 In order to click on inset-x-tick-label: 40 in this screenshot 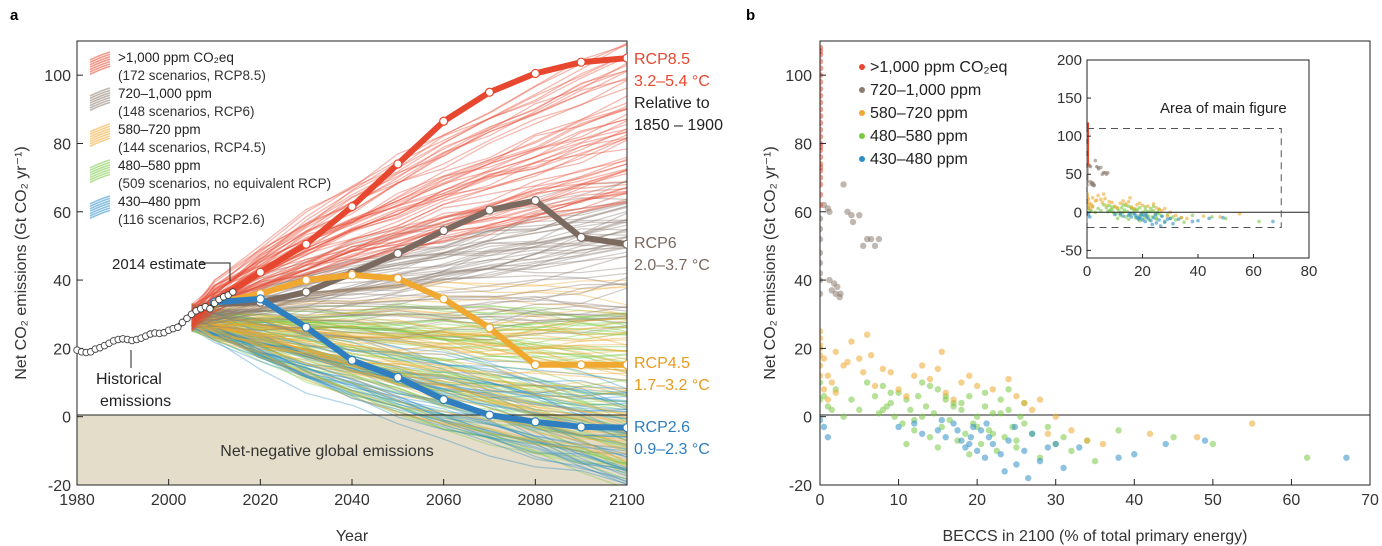, I will do `click(1198, 271)`.